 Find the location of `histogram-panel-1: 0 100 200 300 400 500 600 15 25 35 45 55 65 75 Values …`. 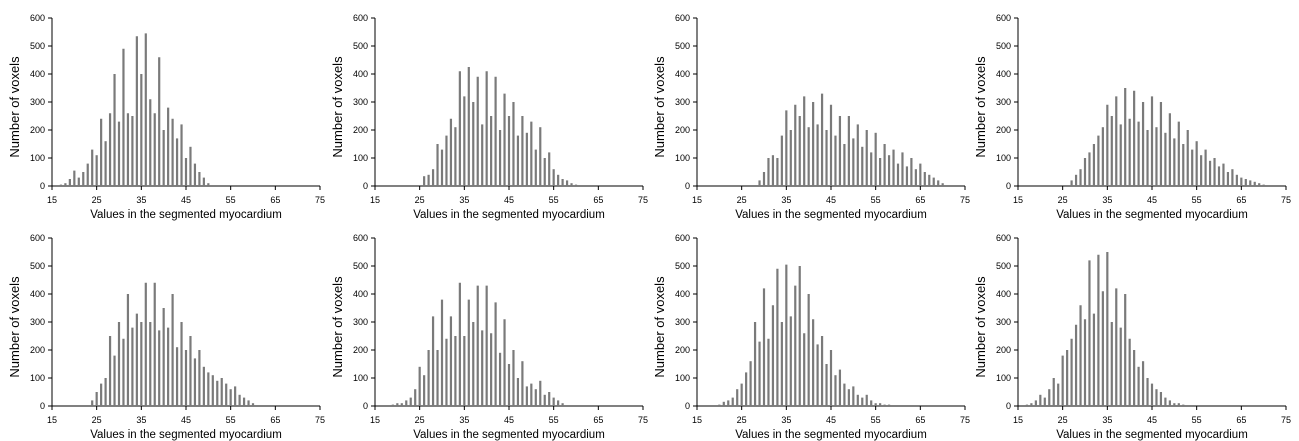

histogram-panel-1: 0 100 200 300 400 500 600 15 25 35 45 55 65 75 Values … is located at coordinates (166, 117).